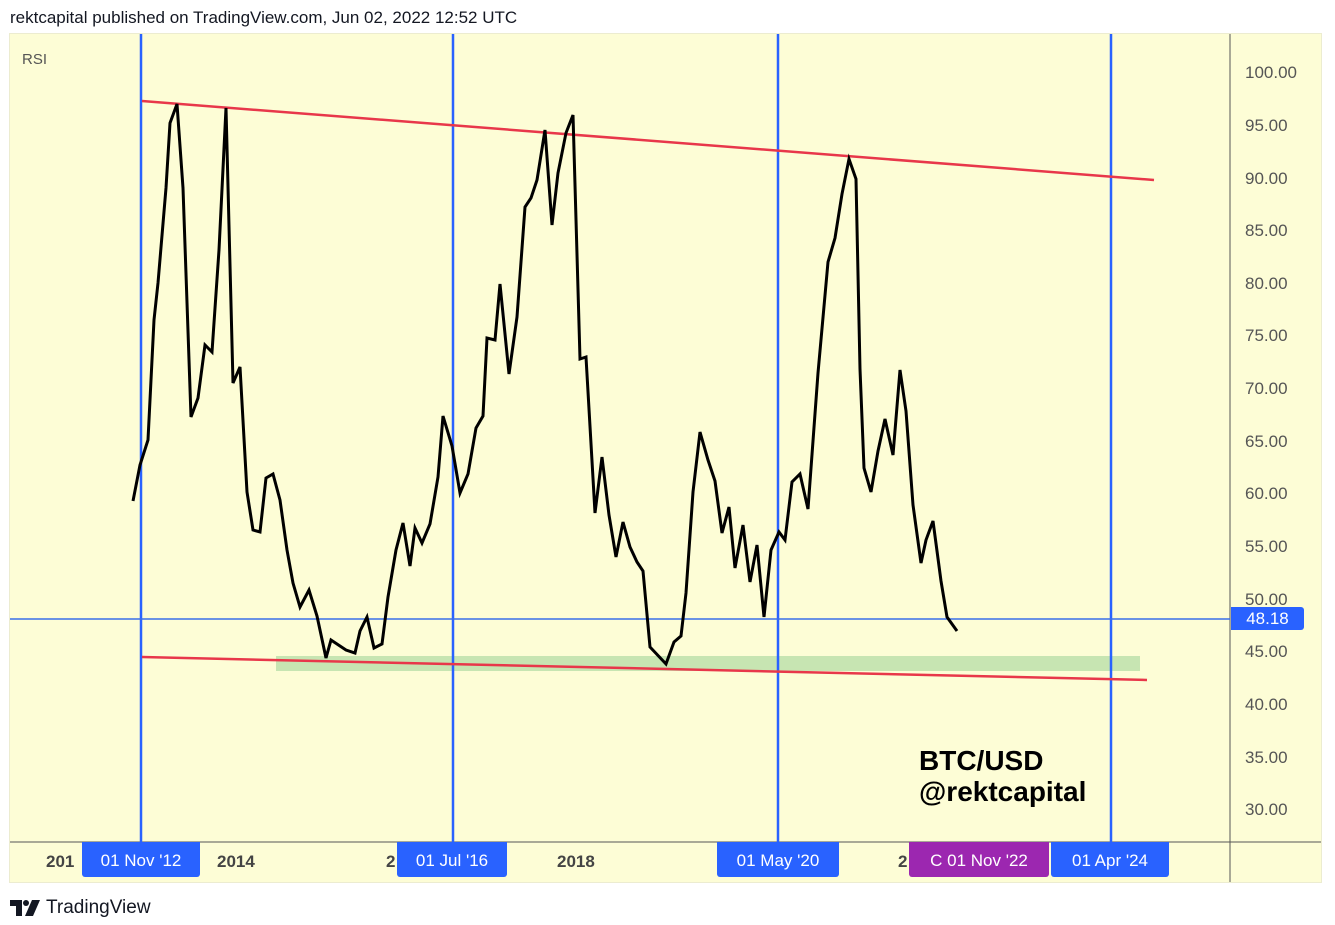 This screenshot has width=1335, height=925. I want to click on time-scale-label: 2018, so click(576, 861).